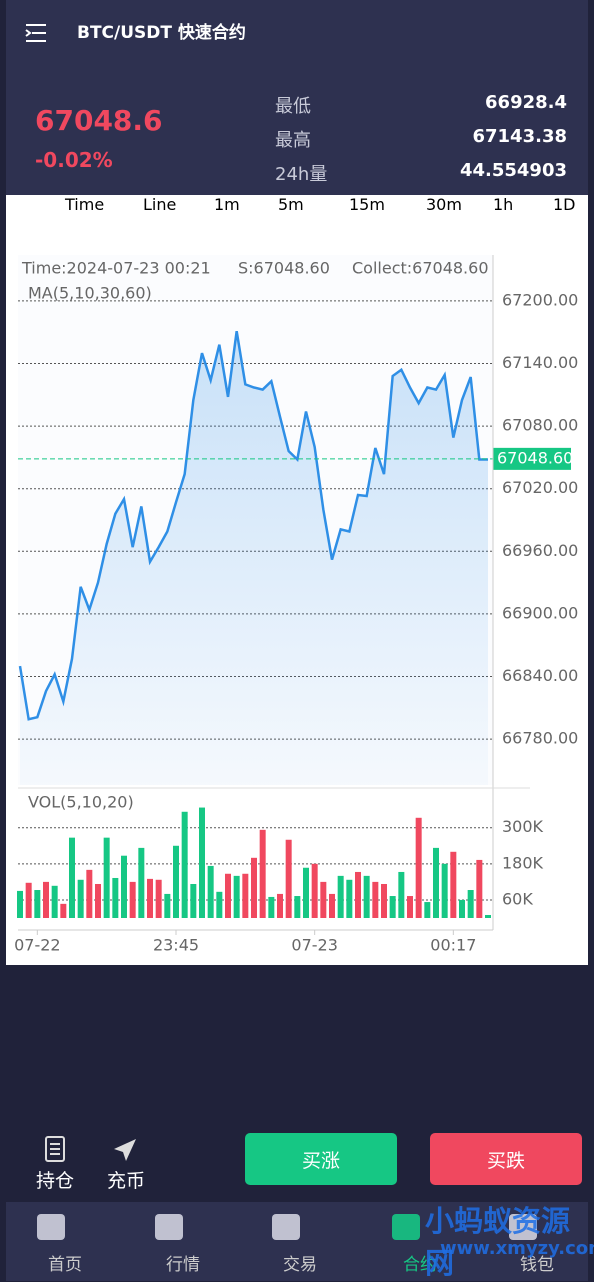 The height and width of the screenshot is (1282, 594). I want to click on nav-item: 钱包, so click(537, 1265).